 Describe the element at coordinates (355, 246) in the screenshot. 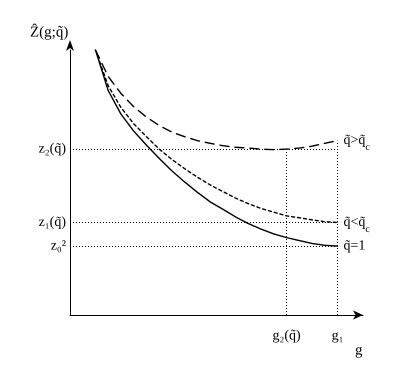

I see `series-label: q̃=1` at that location.